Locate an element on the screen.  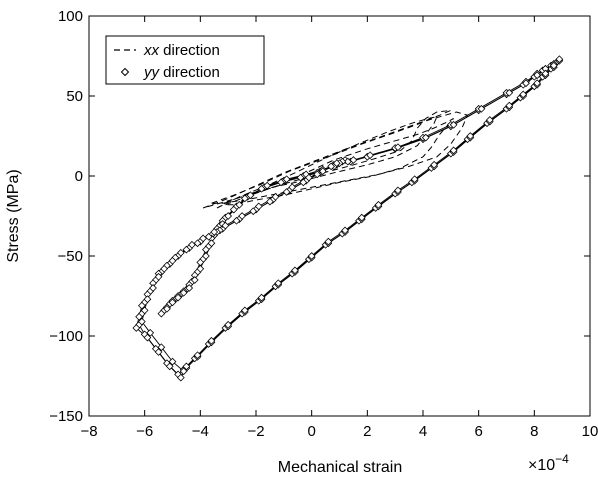
legend-yy-rest: direction is located at coordinates (189, 72).